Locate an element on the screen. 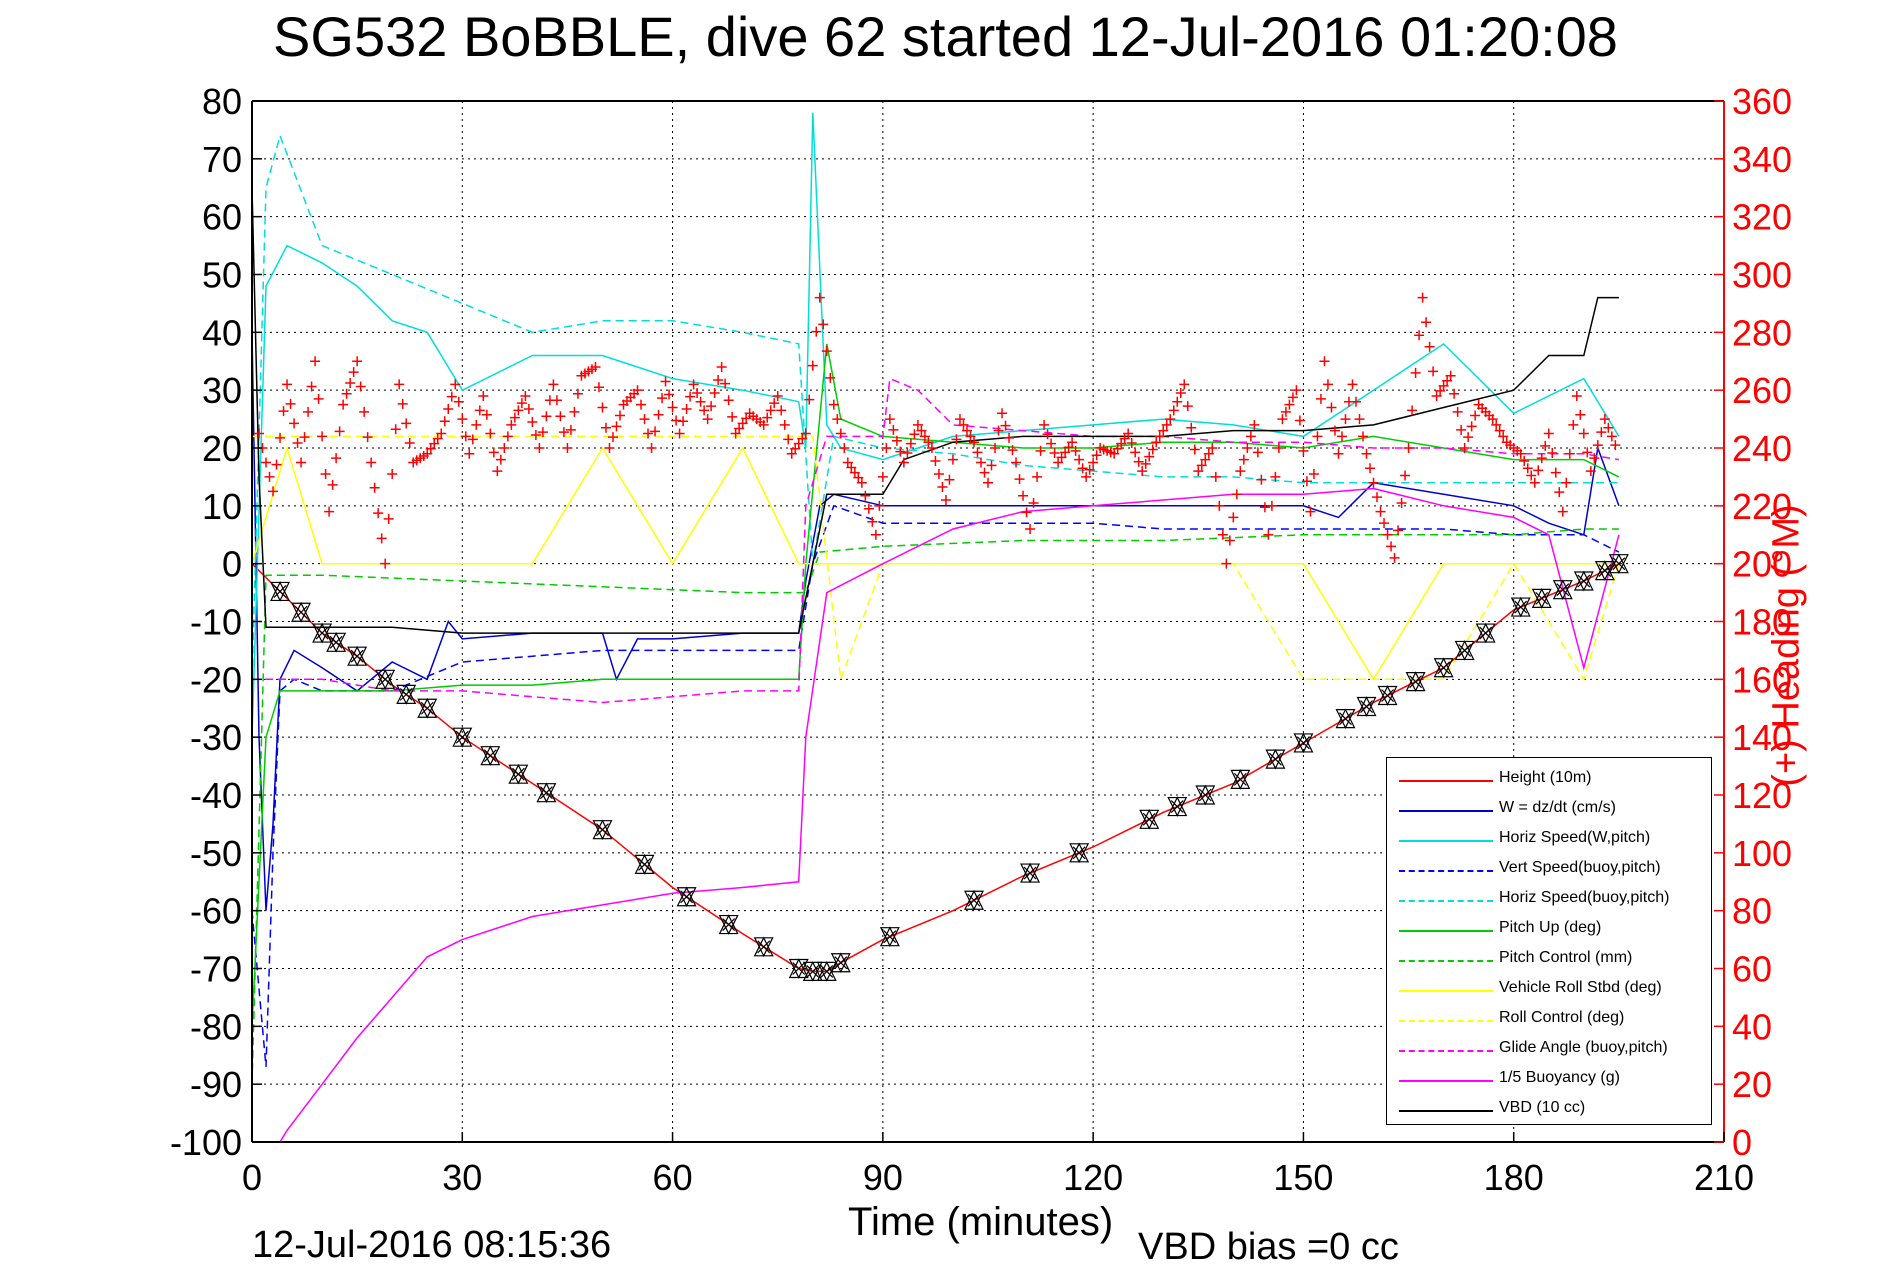 The width and height of the screenshot is (1891, 1269). plot-timestamp: 12-Jul-2016 08:15:36 is located at coordinates (432, 1245).